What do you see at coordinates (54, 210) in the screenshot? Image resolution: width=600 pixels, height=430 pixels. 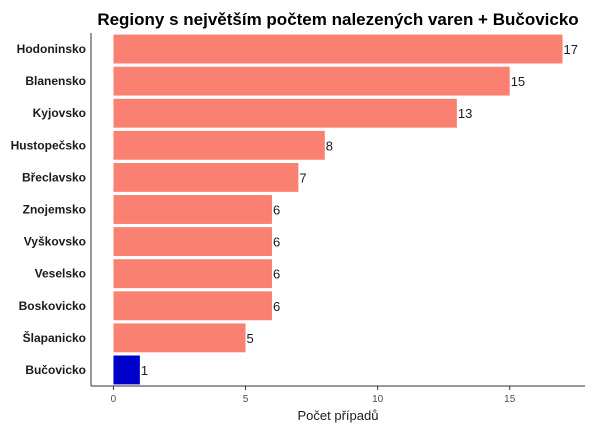 I see `category-label-znojemsko: Znojemsko` at bounding box center [54, 210].